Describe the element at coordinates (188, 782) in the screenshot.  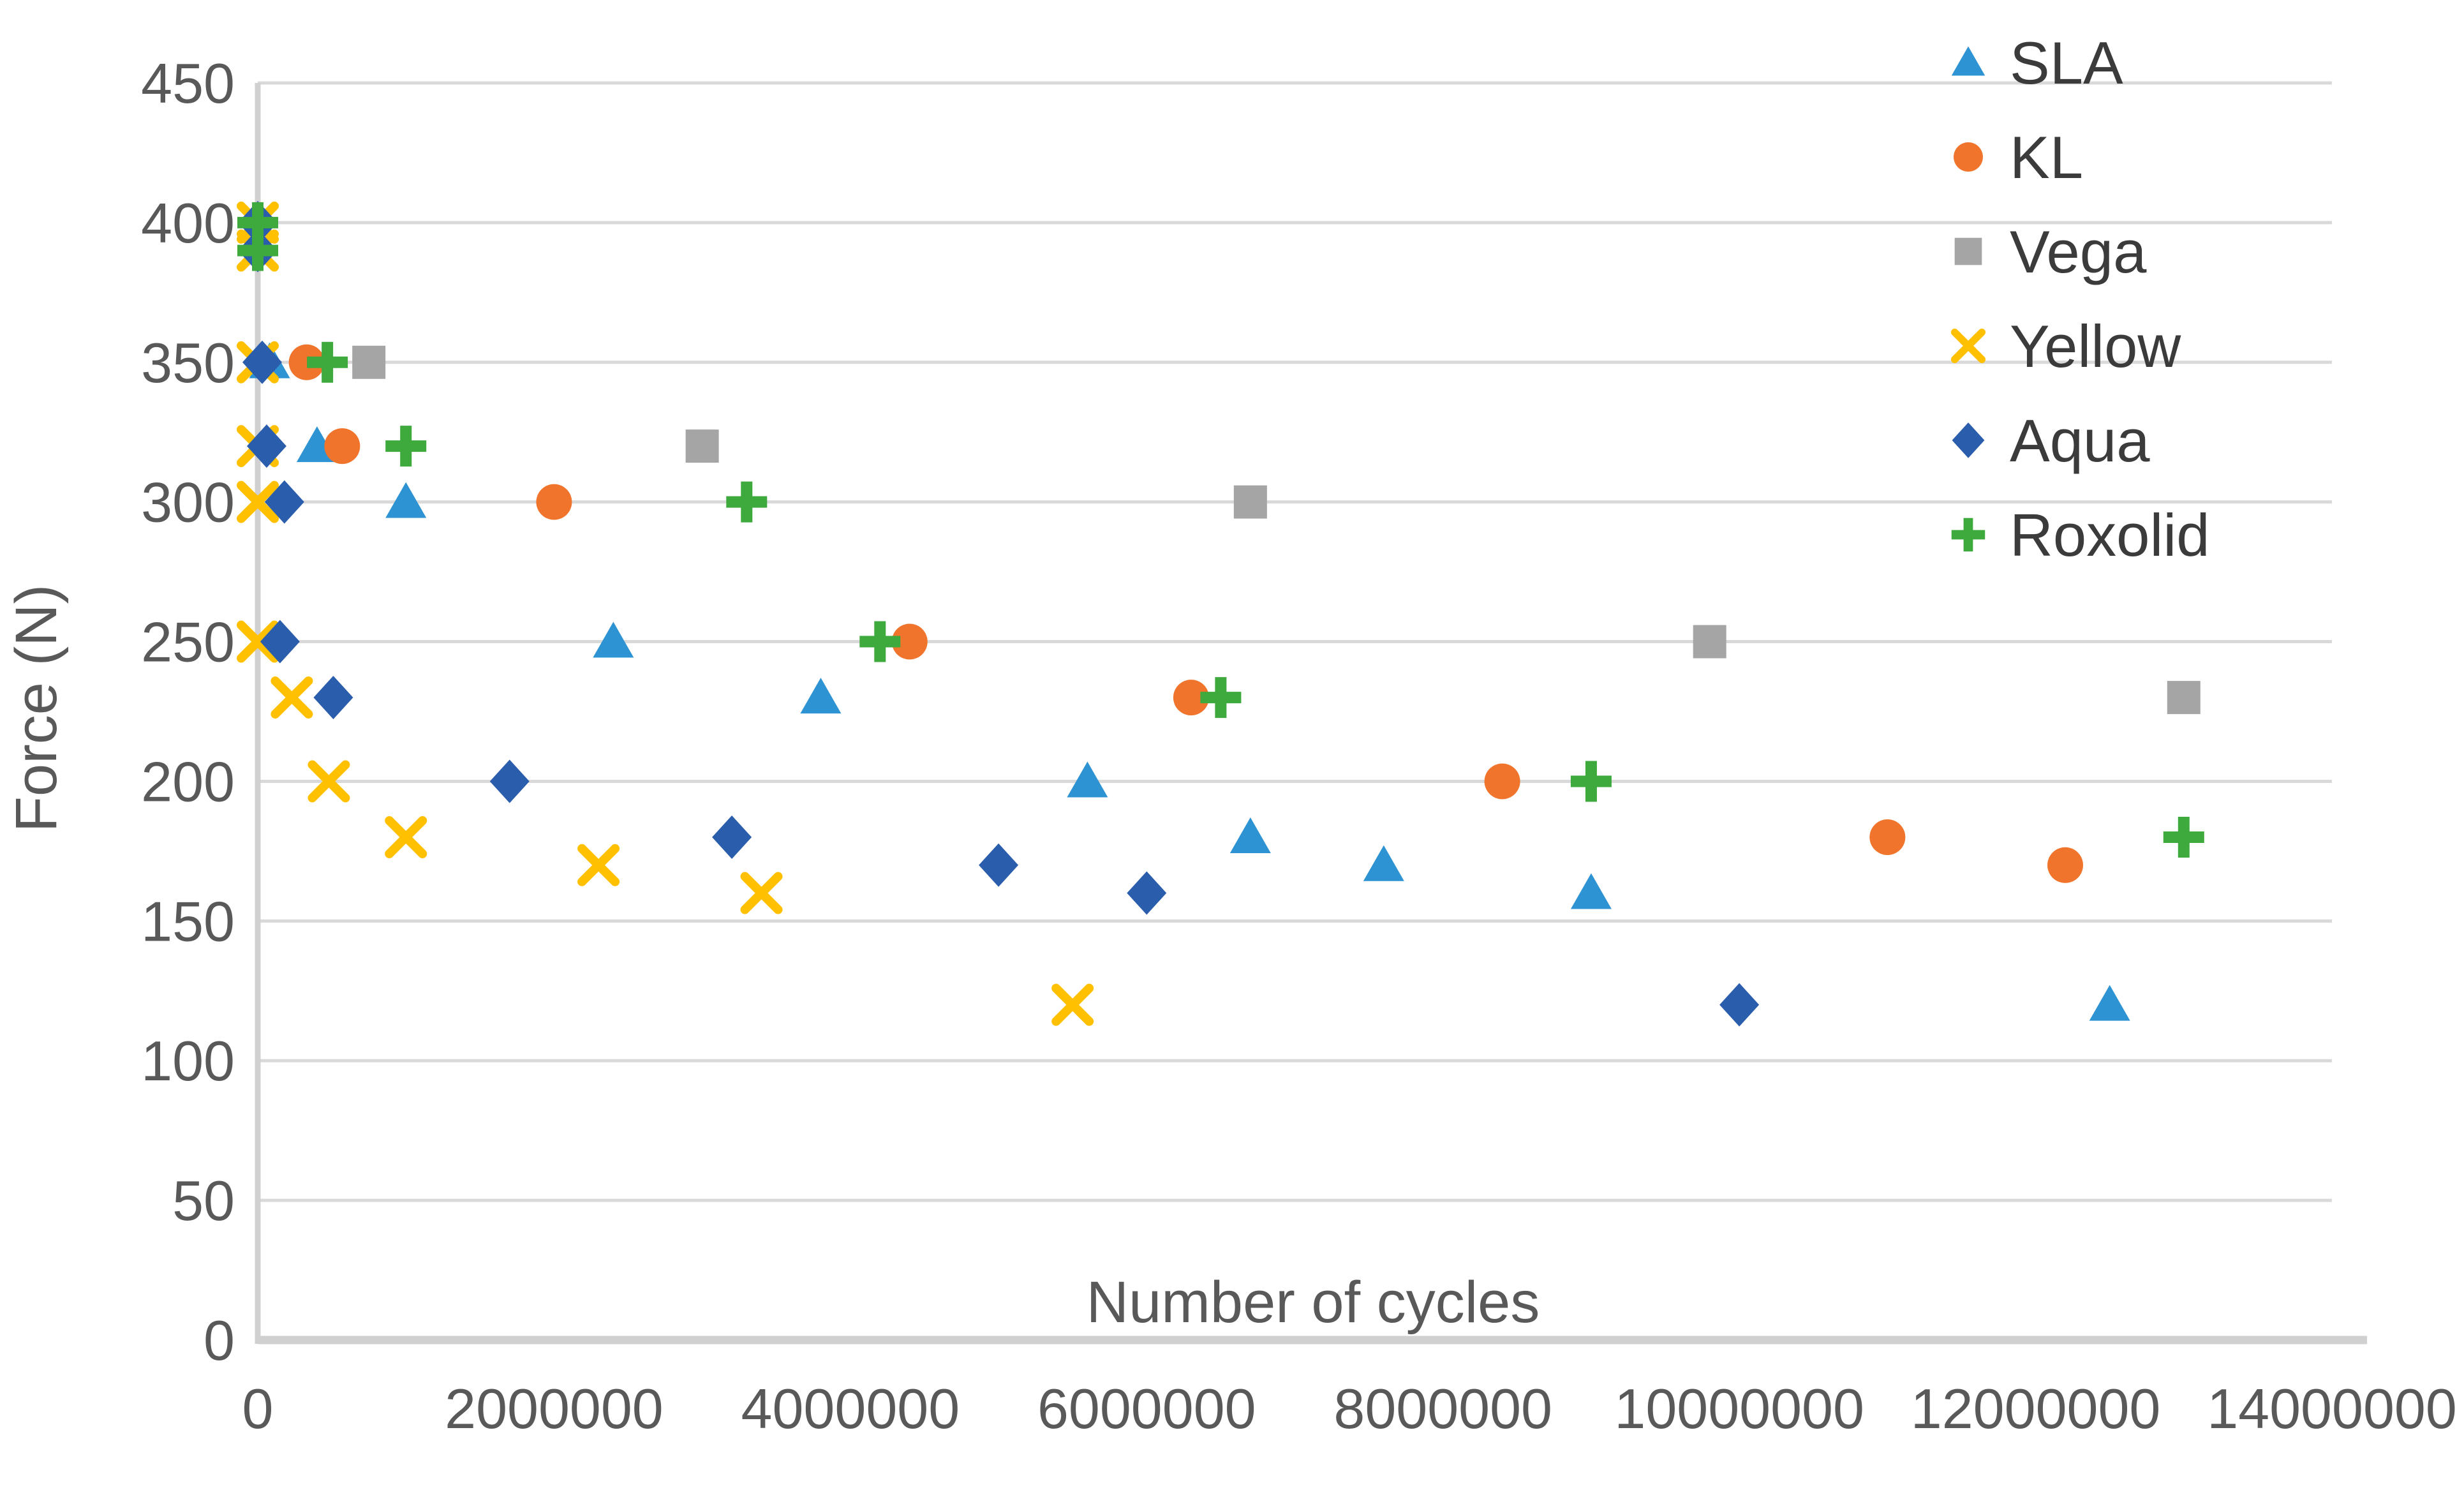
I see `y-tick-label: 200` at that location.